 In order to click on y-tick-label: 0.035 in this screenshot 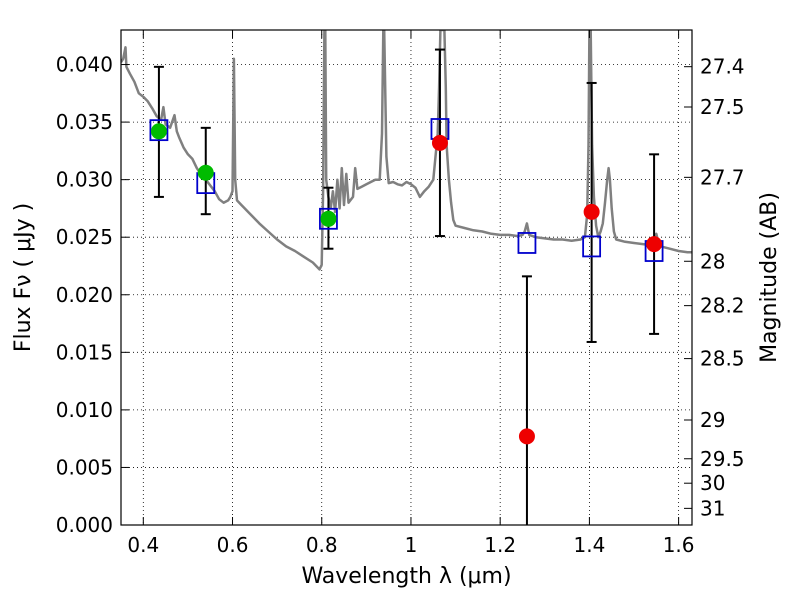, I will do `click(84, 122)`.